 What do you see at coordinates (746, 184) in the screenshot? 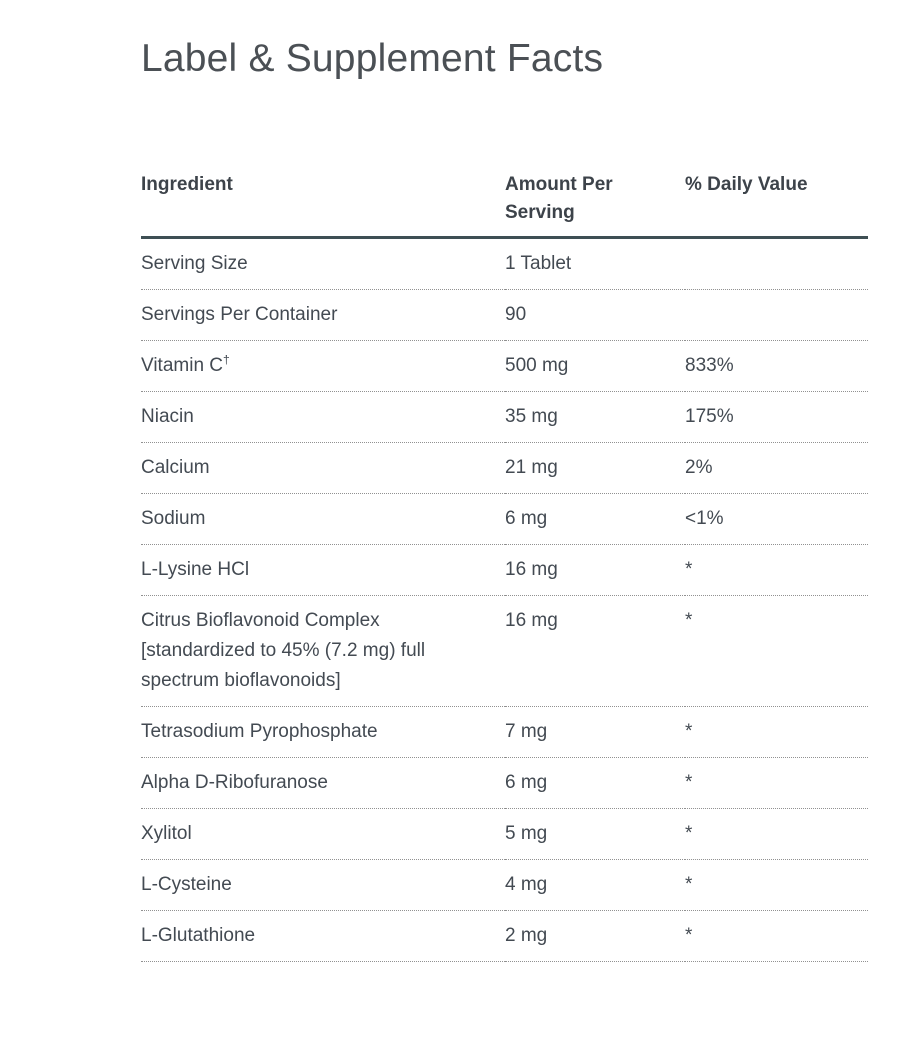
I see `column-header-daily-value: % Daily Value` at bounding box center [746, 184].